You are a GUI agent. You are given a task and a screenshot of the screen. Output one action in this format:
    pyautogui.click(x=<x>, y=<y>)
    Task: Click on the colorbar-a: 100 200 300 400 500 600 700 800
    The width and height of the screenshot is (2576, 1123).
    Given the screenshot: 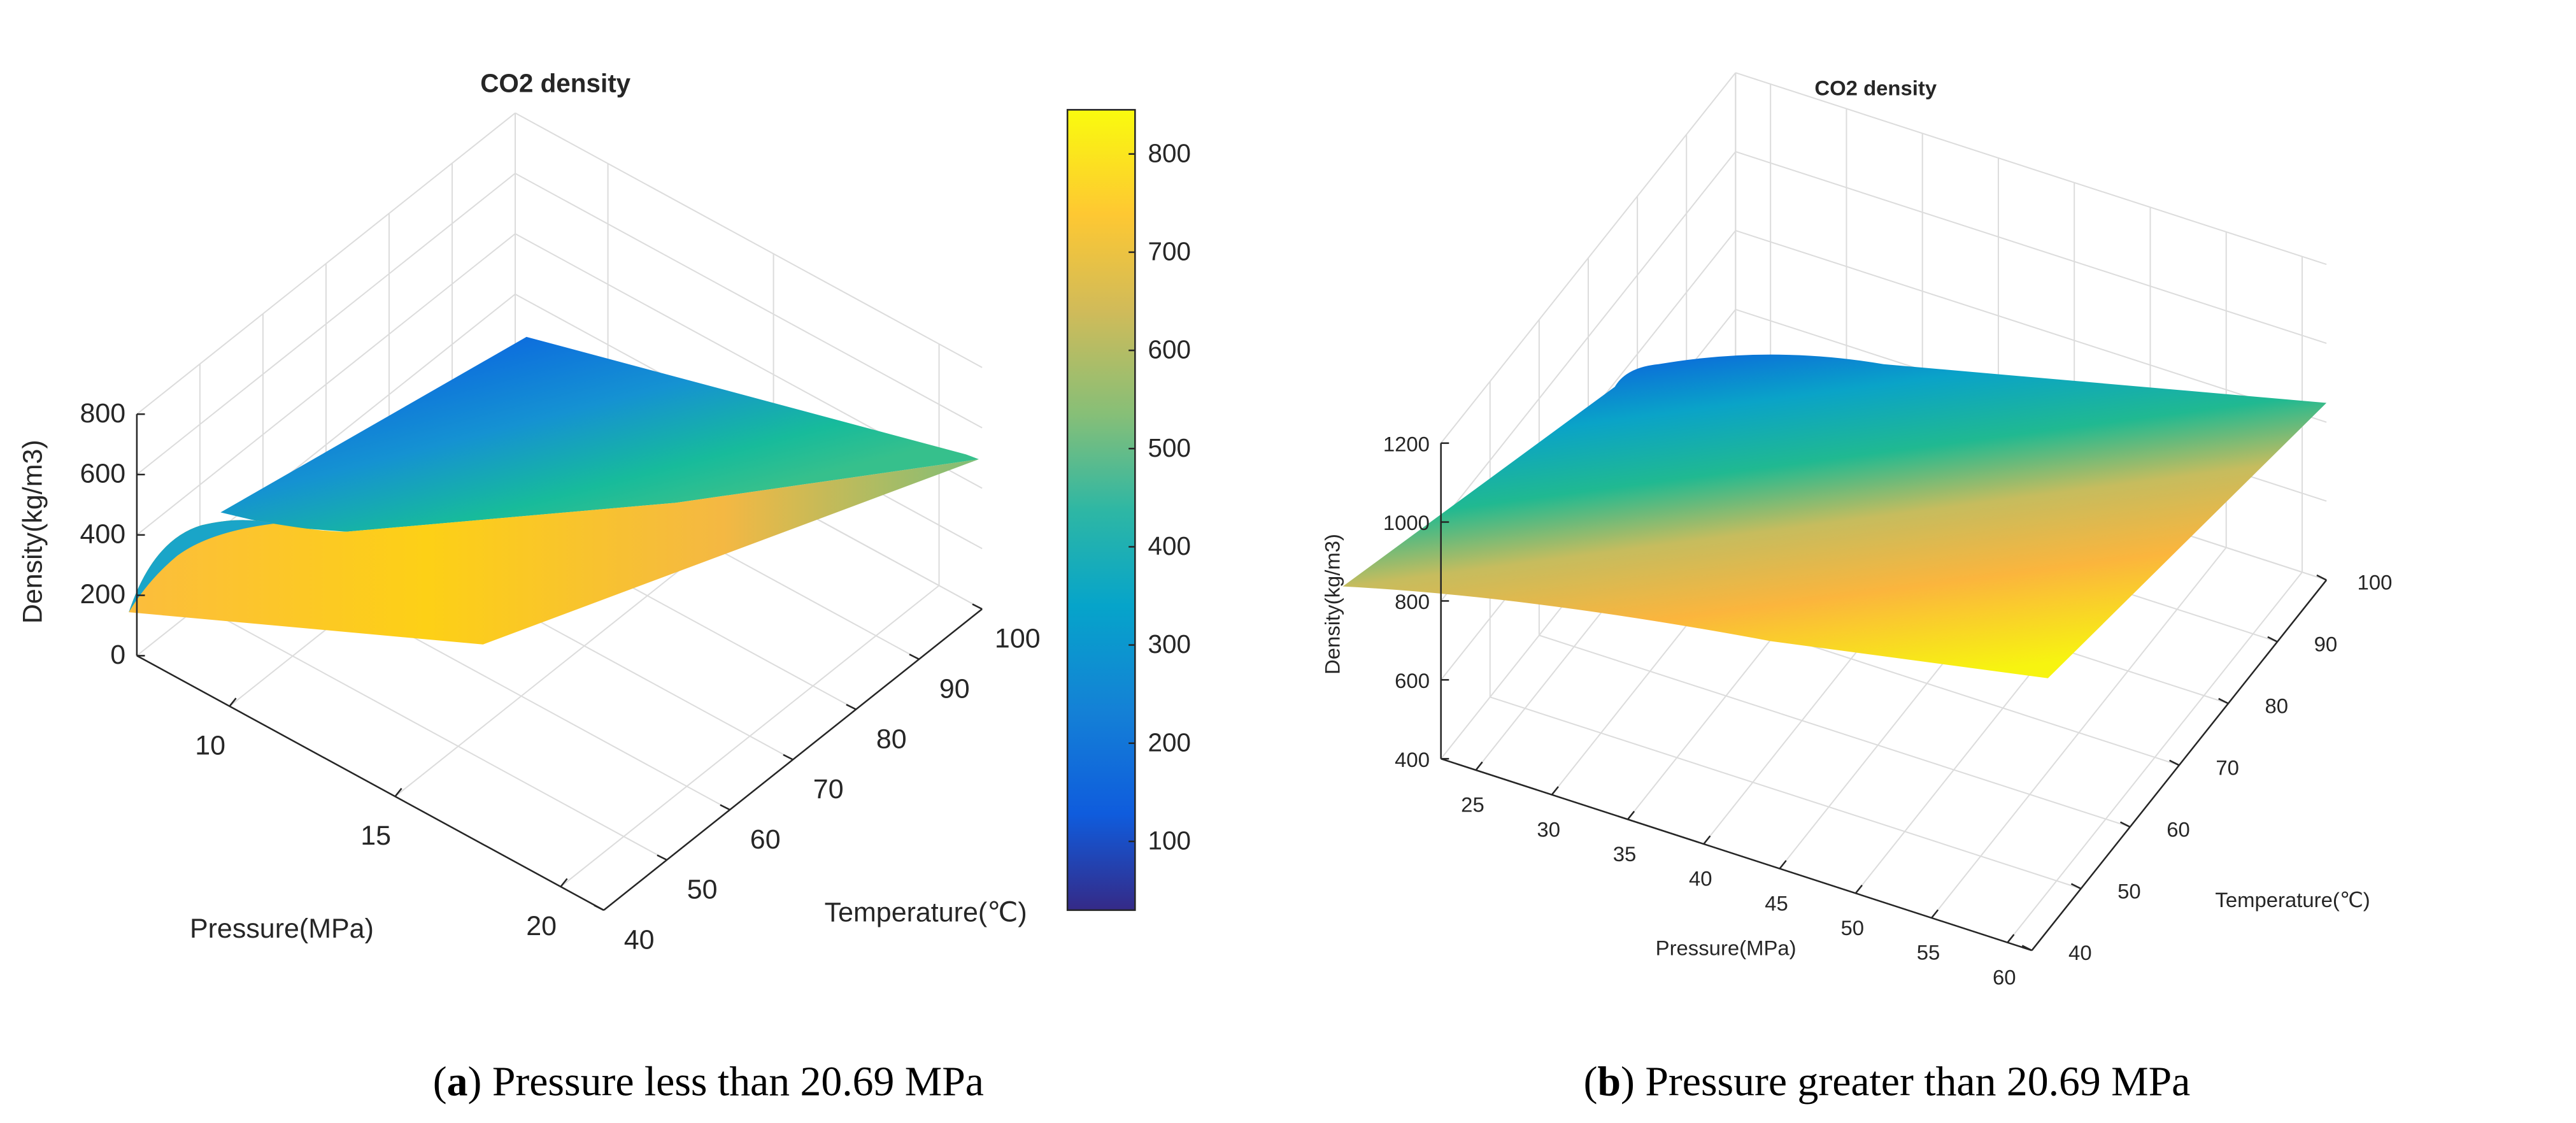 What is the action you would take?
    pyautogui.click(x=1128, y=510)
    